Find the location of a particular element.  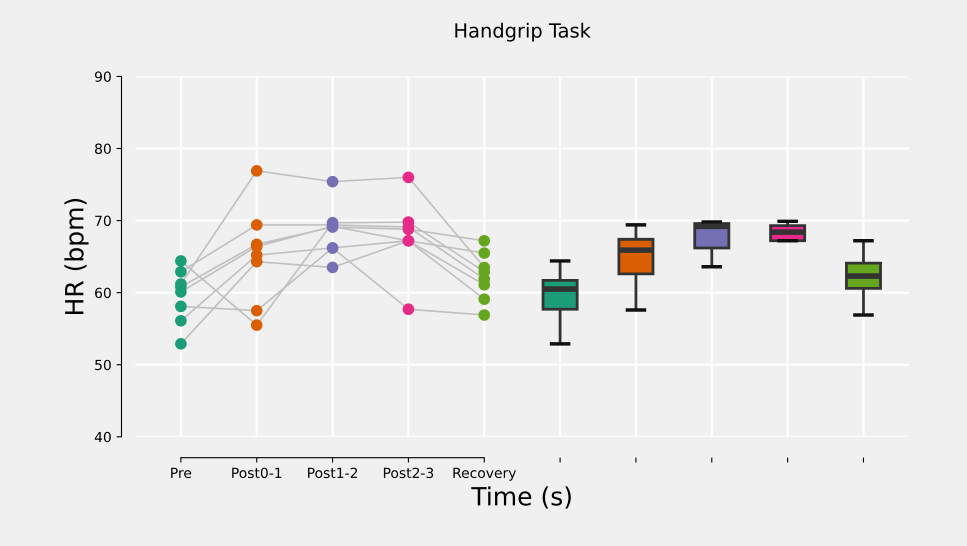

y-tick-label: 40 is located at coordinates (102, 437).